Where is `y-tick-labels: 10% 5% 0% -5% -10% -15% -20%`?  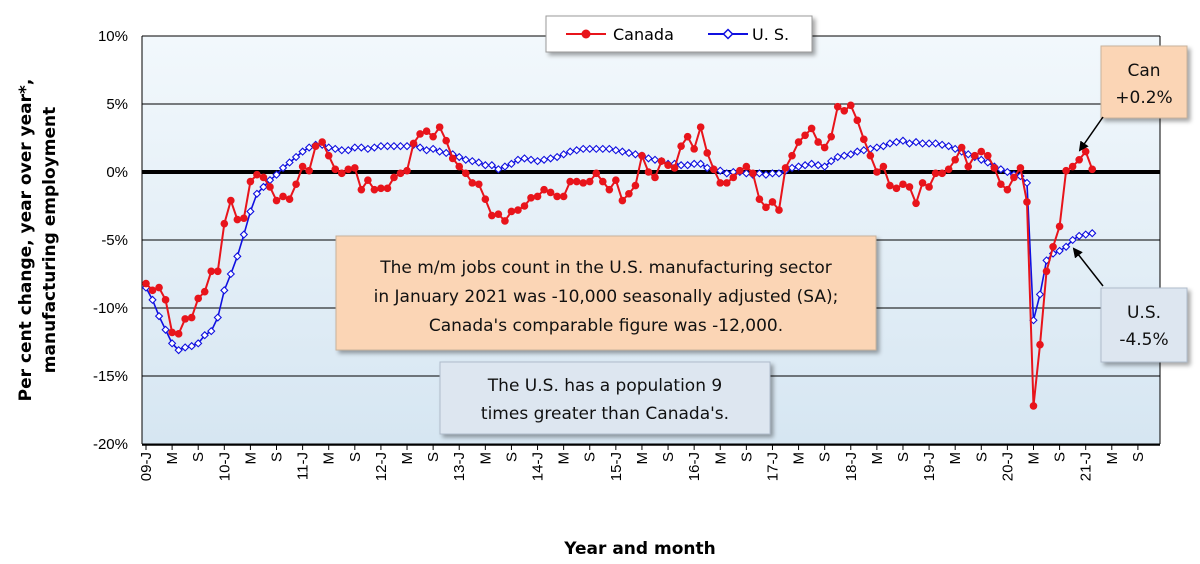 y-tick-labels: 10% 5% 0% -5% -10% -15% -20% is located at coordinates (110, 240).